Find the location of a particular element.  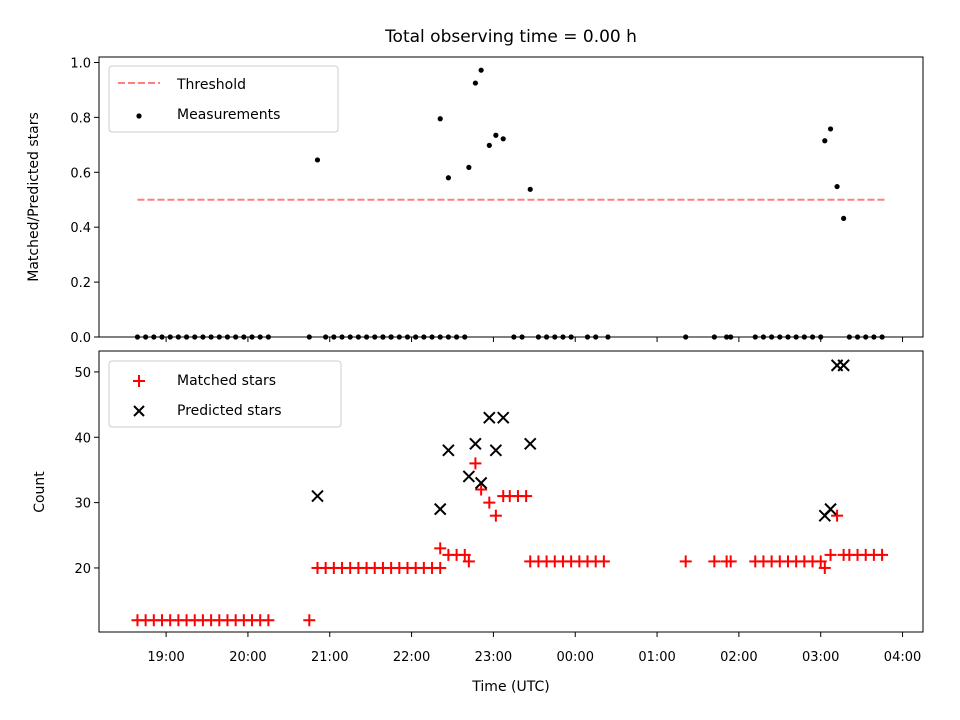

x-tick-label: 23:00 is located at coordinates (493, 657).